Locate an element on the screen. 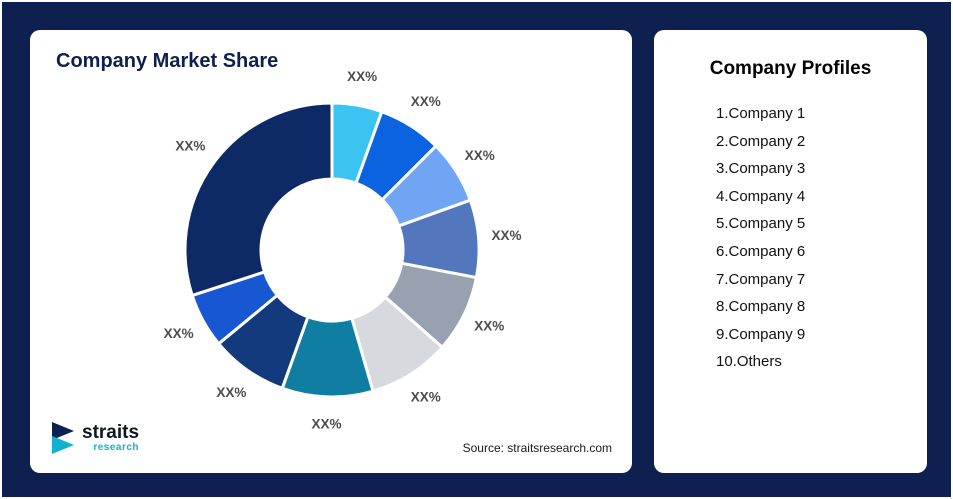 The image size is (953, 499). profile-item: 4.Company 4 is located at coordinates (761, 196).